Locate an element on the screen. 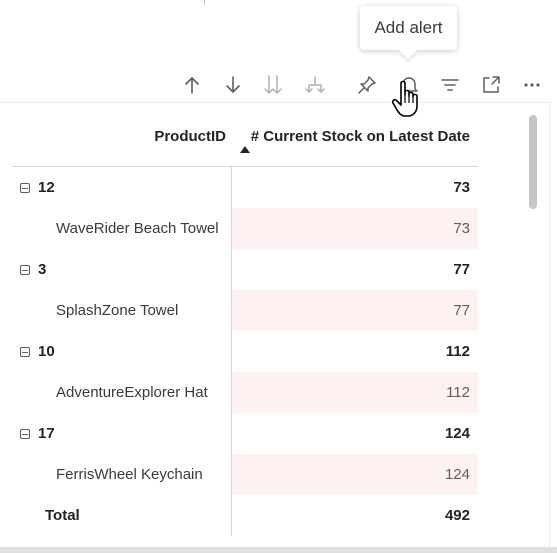  group-row: 10 112 is located at coordinates (245, 351).